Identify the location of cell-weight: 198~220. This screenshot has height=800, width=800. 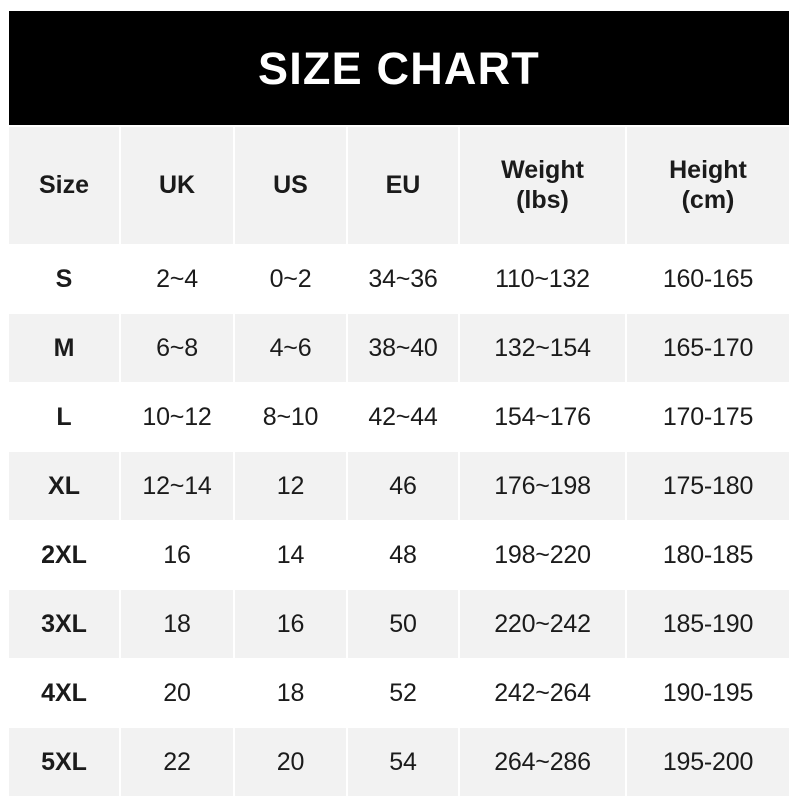
(543, 555).